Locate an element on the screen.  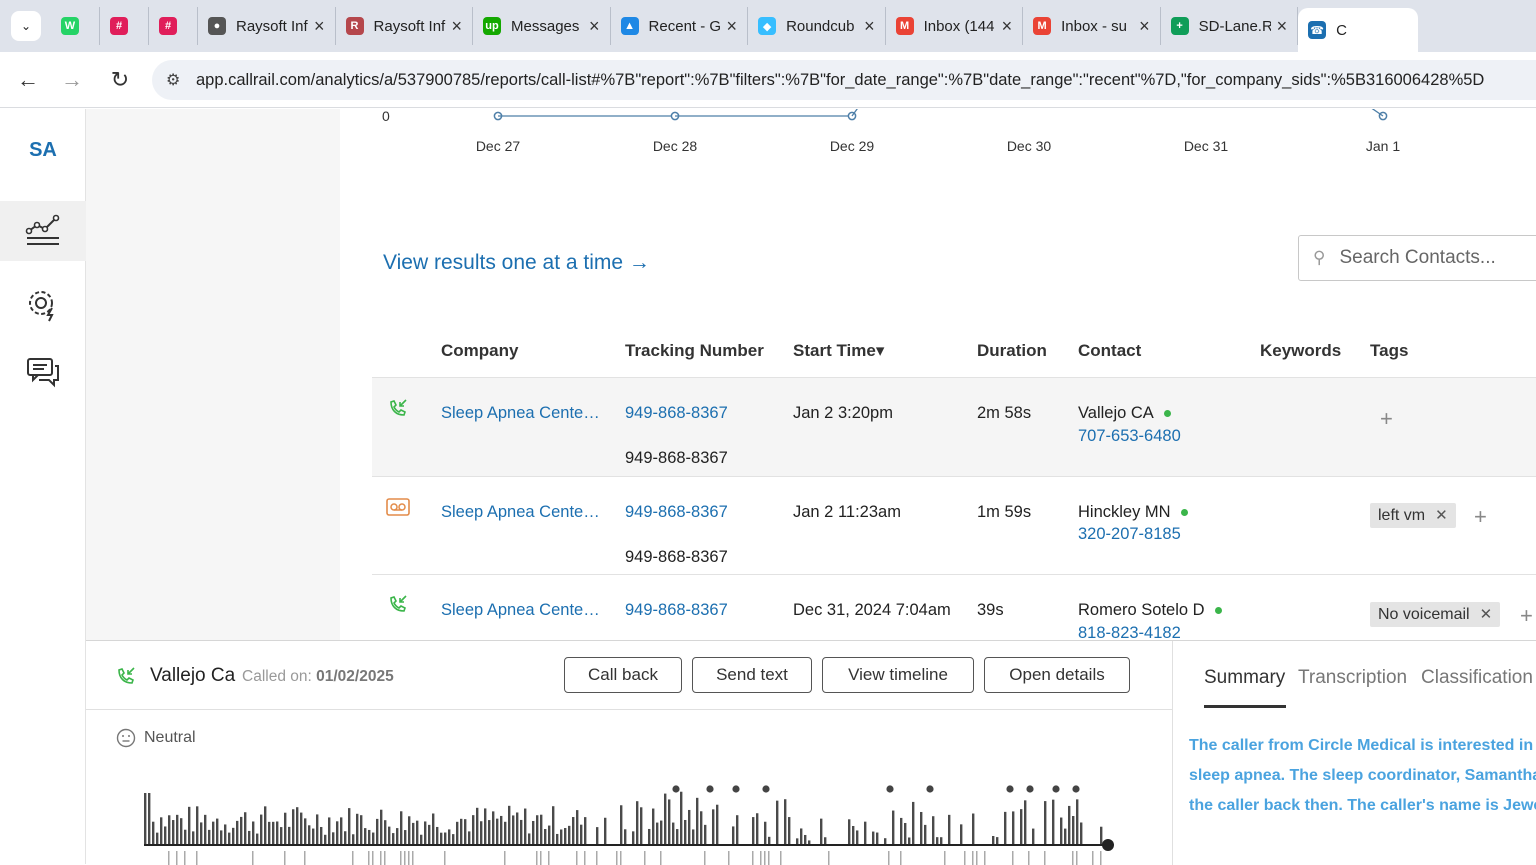
browser-tab: ● Raysoft Inf × is located at coordinates (267, 26).